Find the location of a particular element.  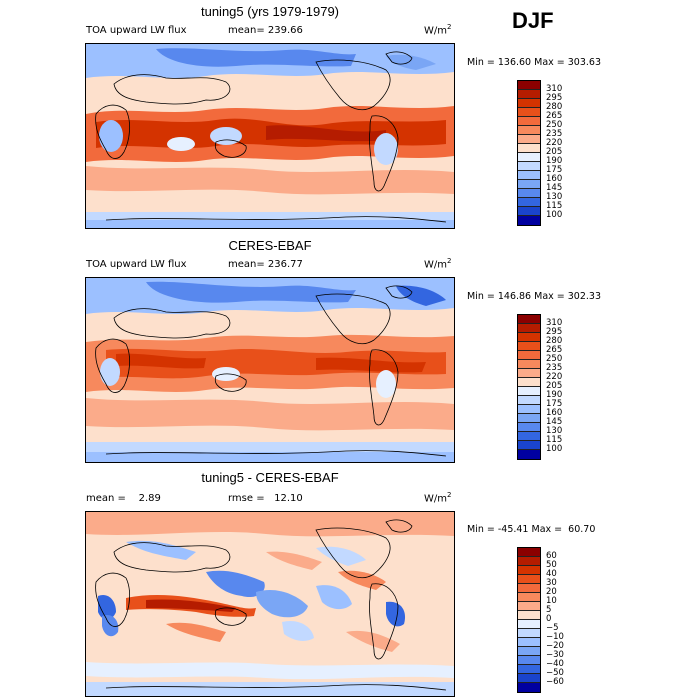

colorbar-label: 130 is located at coordinates (554, 430).